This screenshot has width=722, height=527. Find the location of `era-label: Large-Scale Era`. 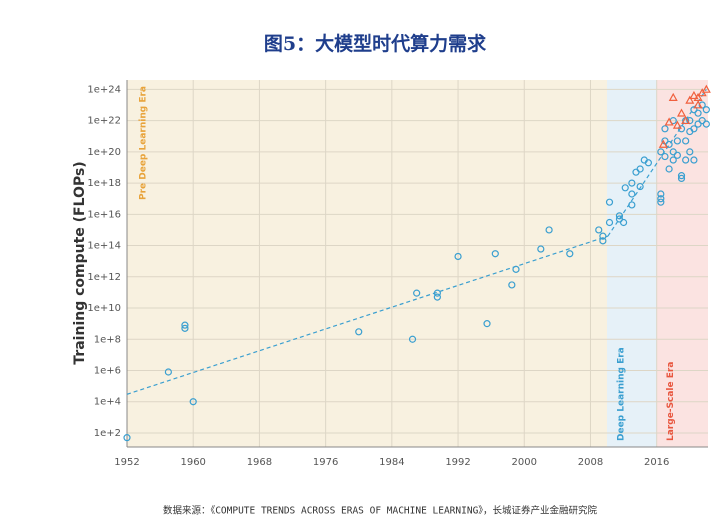

era-label: Large-Scale Era is located at coordinates (671, 401).